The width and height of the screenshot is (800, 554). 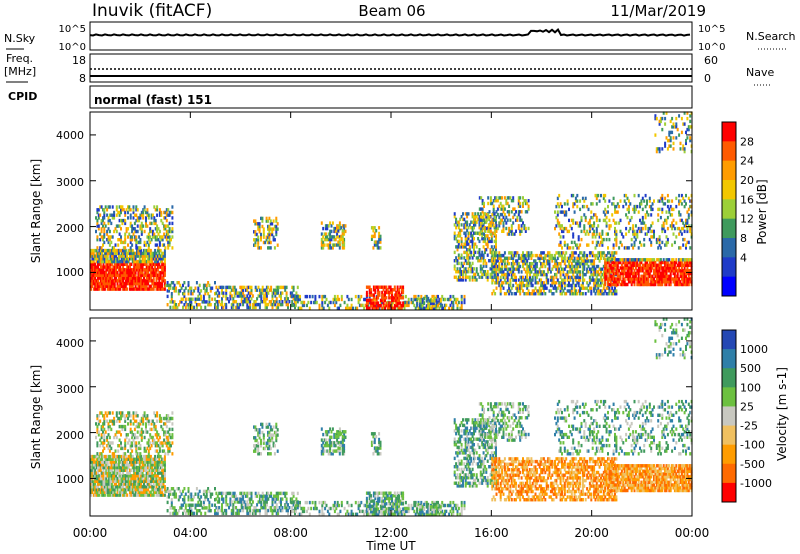 What do you see at coordinates (711, 60) in the screenshot?
I see `freq-right-tick-high: 60` at bounding box center [711, 60].